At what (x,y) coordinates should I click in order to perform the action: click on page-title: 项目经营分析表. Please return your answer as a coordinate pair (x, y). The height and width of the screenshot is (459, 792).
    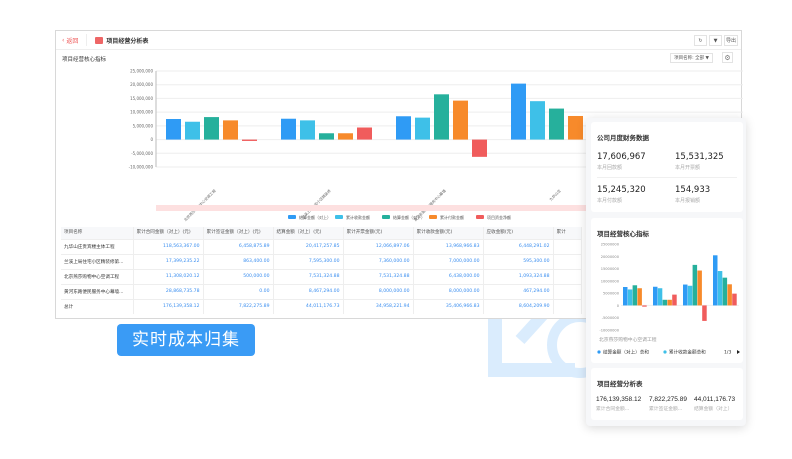
    Looking at the image, I should click on (121, 40).